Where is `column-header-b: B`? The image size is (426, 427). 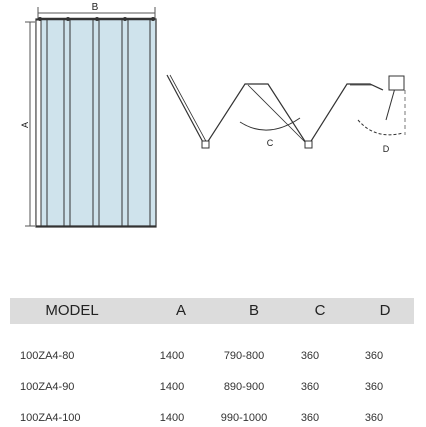 column-header-b: B is located at coordinates (253, 310).